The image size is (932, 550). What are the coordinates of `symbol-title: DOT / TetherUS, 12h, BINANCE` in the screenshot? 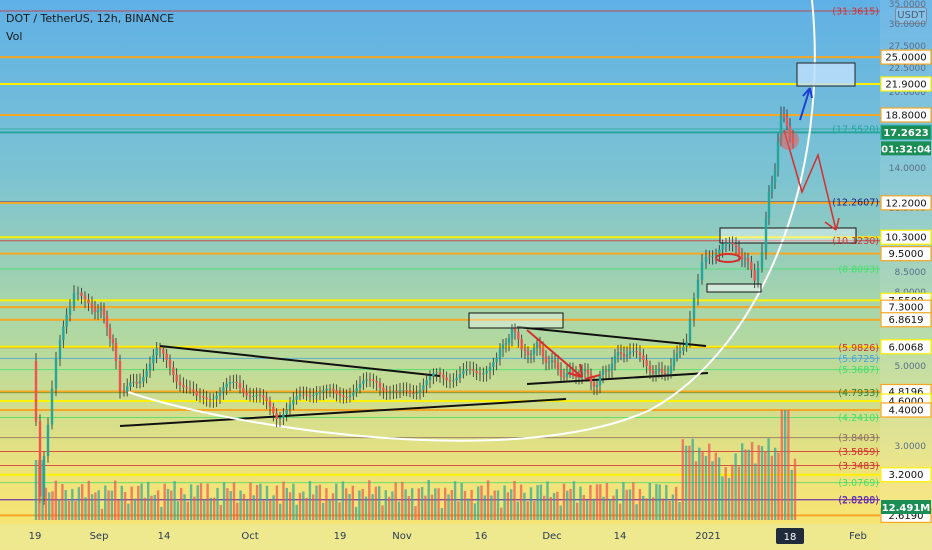 It's located at (90, 18).